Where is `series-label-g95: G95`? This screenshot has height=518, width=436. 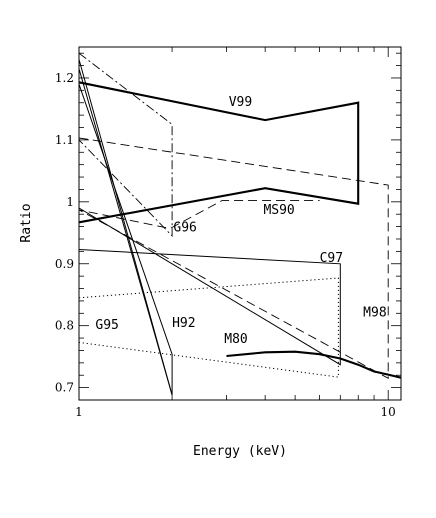 series-label-g95: G95 is located at coordinates (106, 325).